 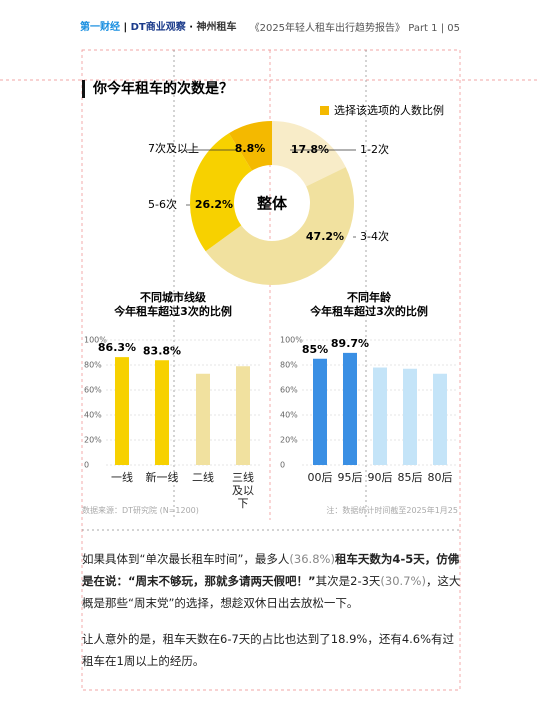 What do you see at coordinates (157, 89) in the screenshot?
I see `section-title: 你今年租车的次数是？` at bounding box center [157, 89].